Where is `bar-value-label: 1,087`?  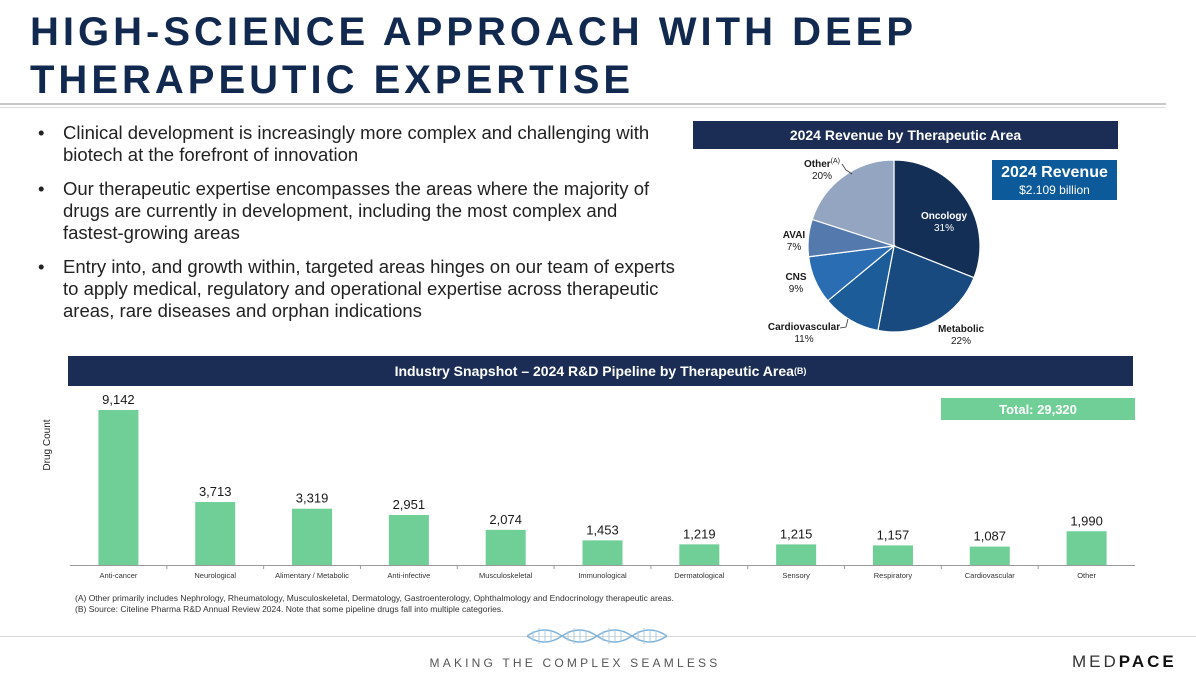 bar-value-label: 1,087 is located at coordinates (989, 536).